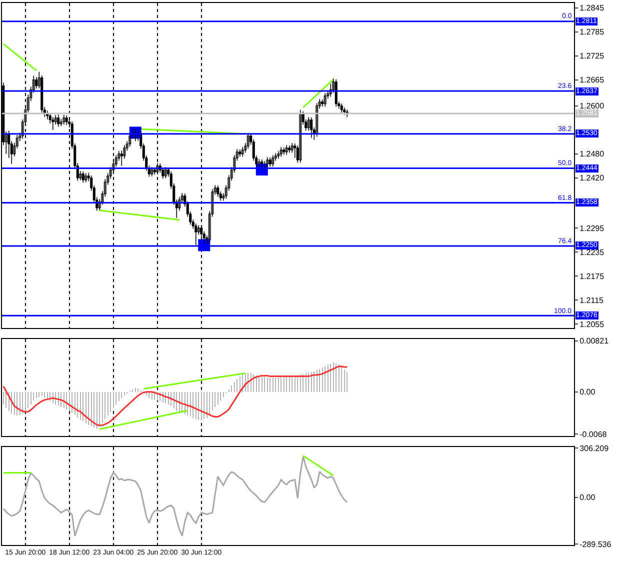  Describe the element at coordinates (594, 434) in the screenshot. I see `y-tick-label: -0.0068` at that location.